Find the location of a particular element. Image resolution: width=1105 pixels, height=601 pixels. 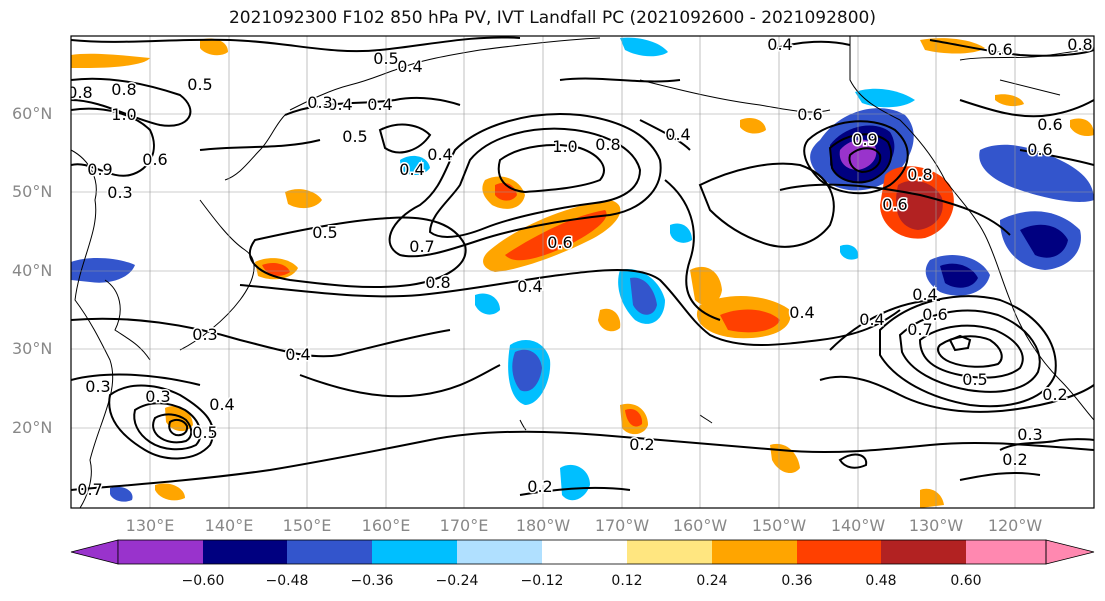

colorbar-tick-label: −0.48 is located at coordinates (287, 581).